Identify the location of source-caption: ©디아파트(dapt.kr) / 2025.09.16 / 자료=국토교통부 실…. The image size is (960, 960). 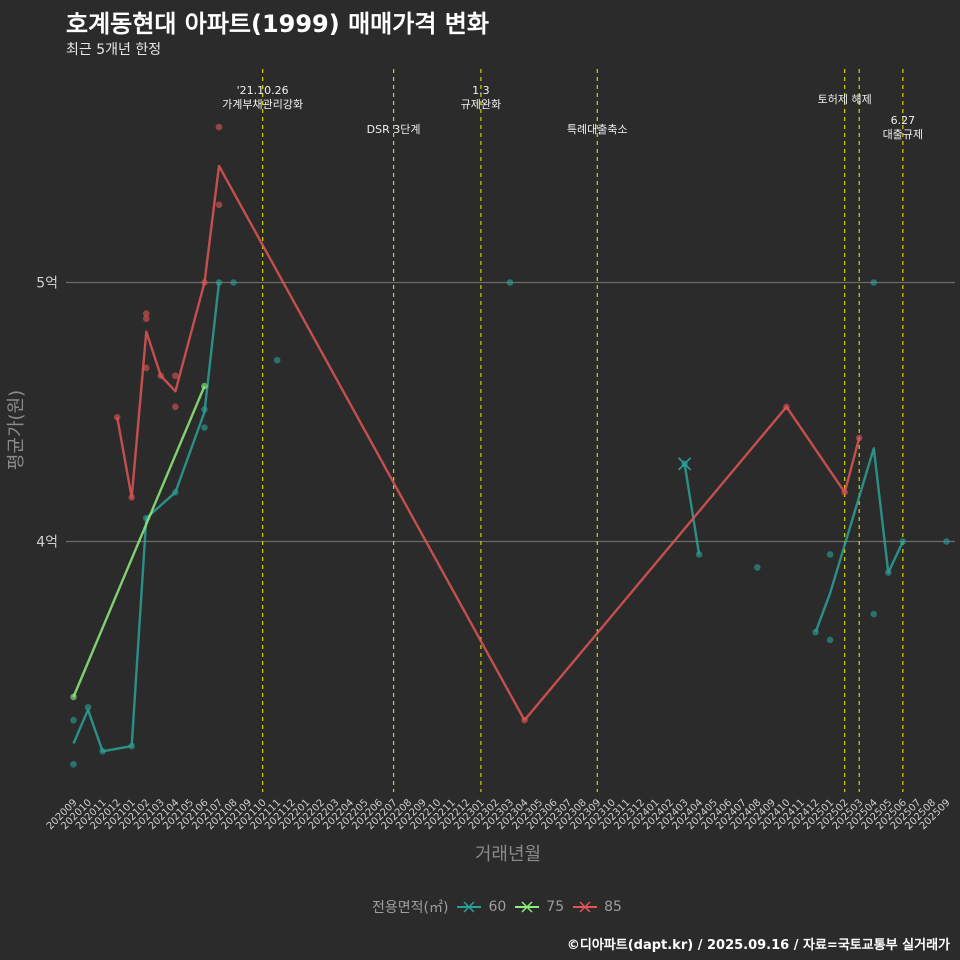
(758, 945).